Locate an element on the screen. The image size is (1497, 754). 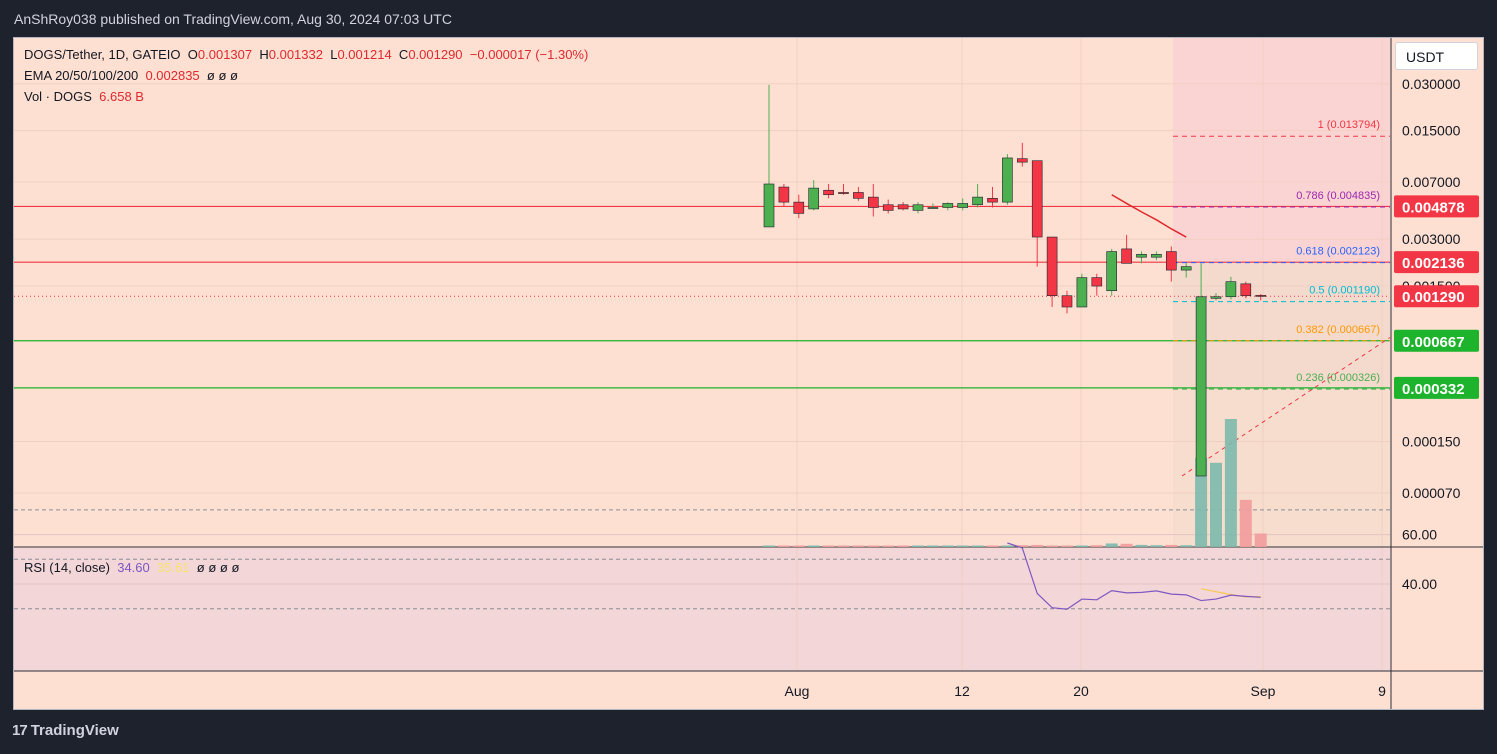
fib-label: 0.618 (0.002123) is located at coordinates (1338, 252).